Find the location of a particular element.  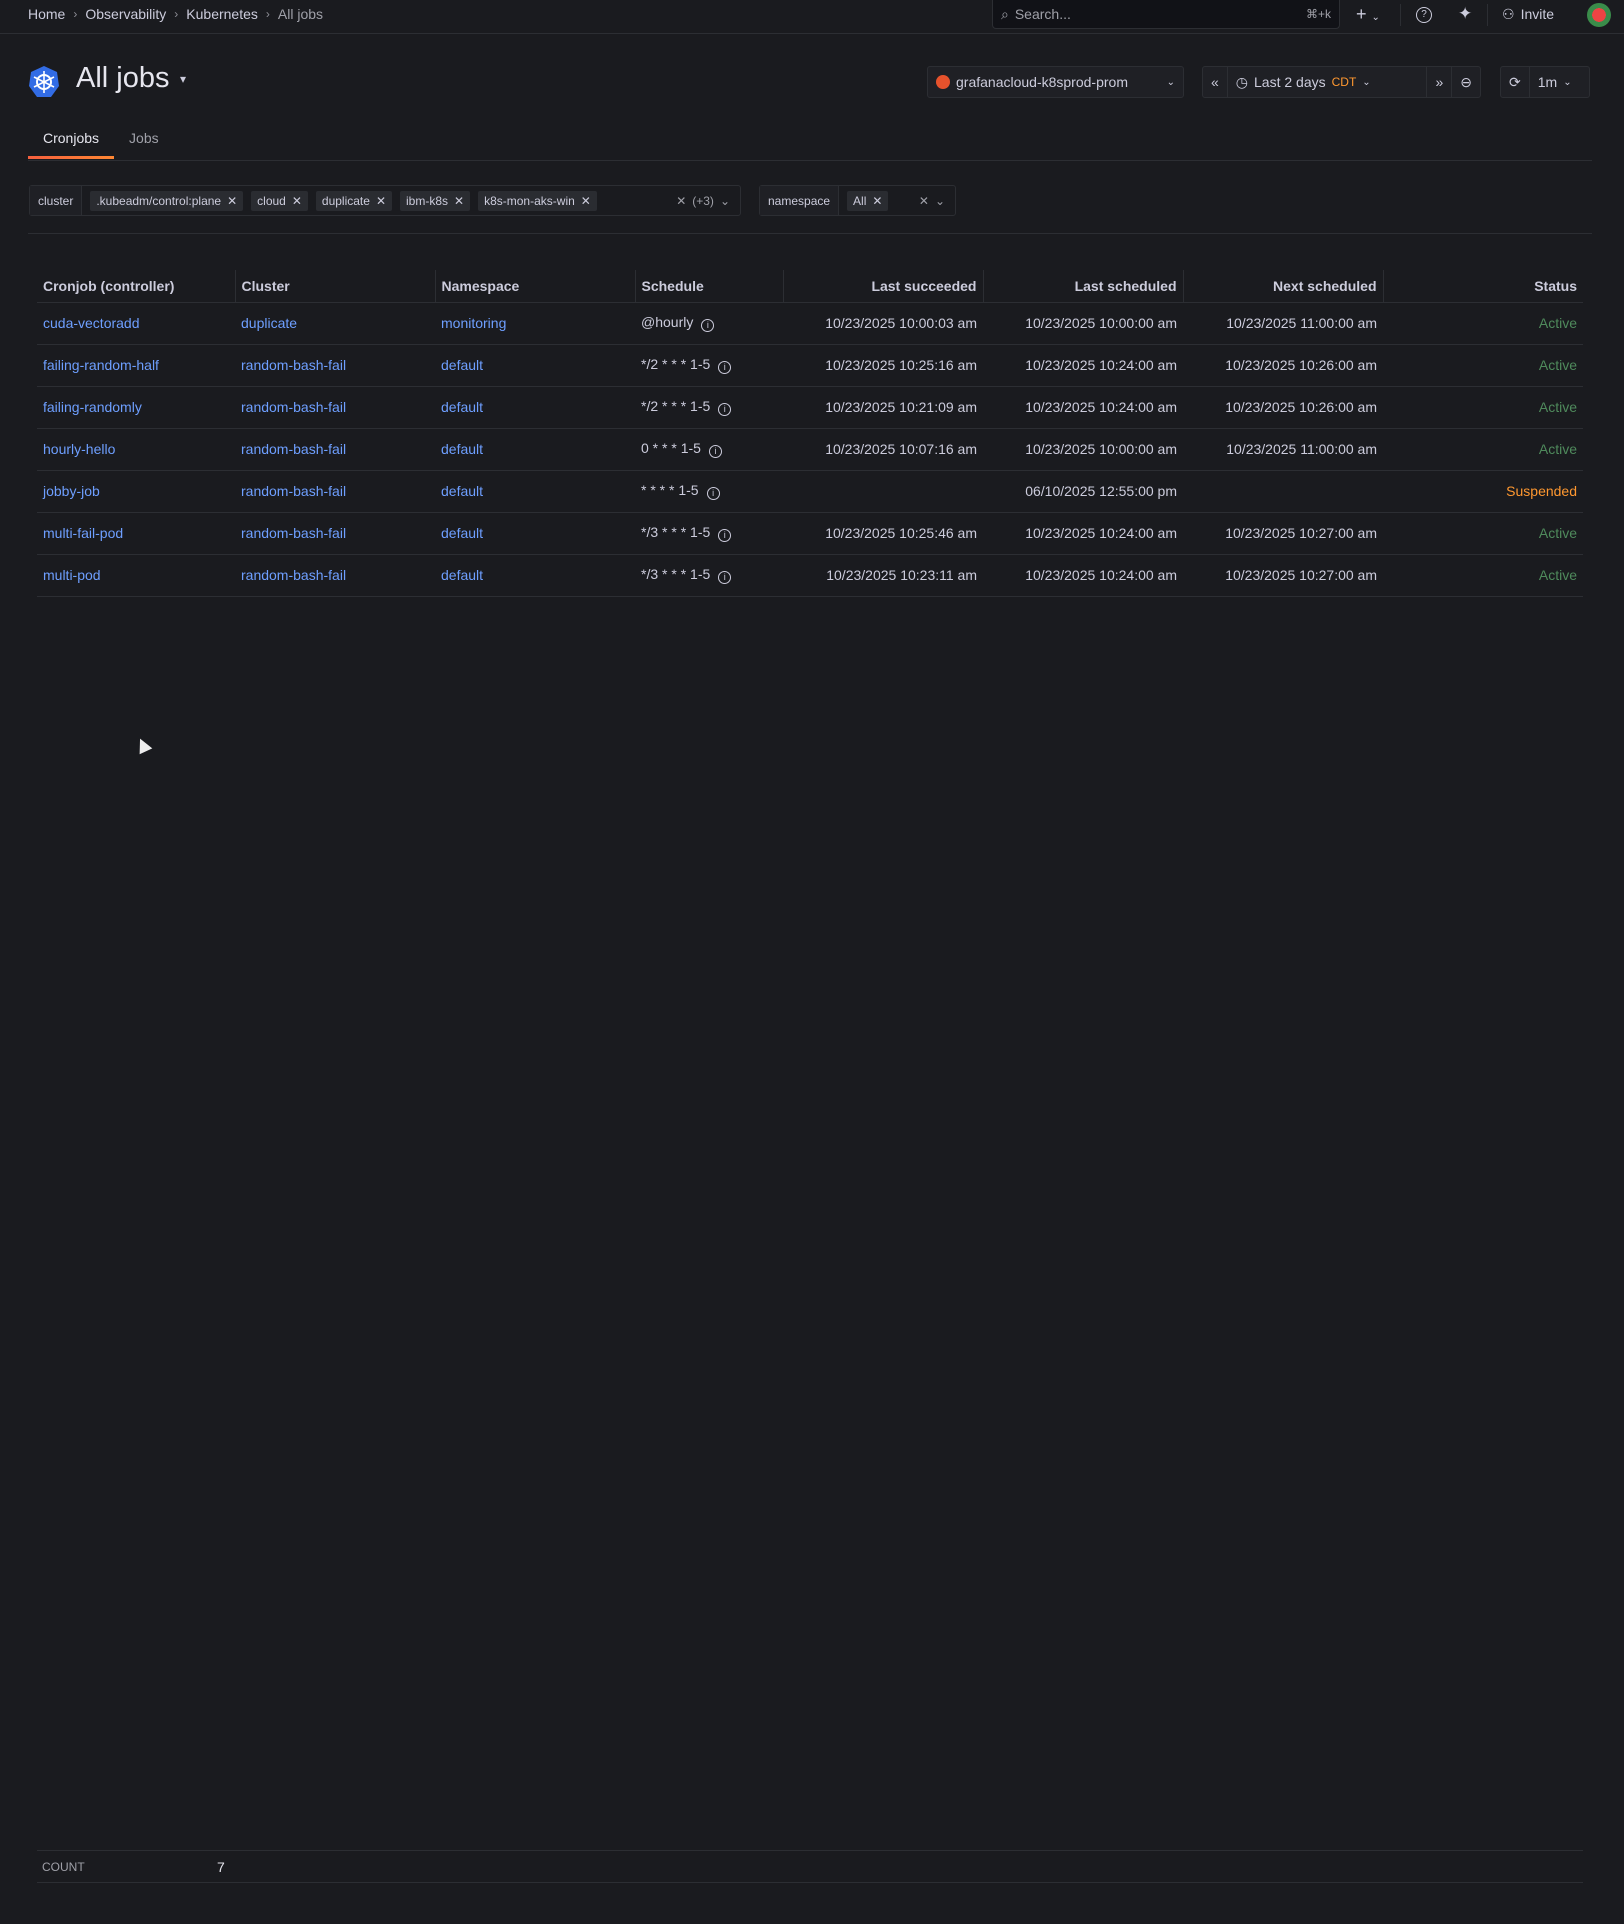

refresh-group: ⟳ 1m ⌄ is located at coordinates (1545, 82).